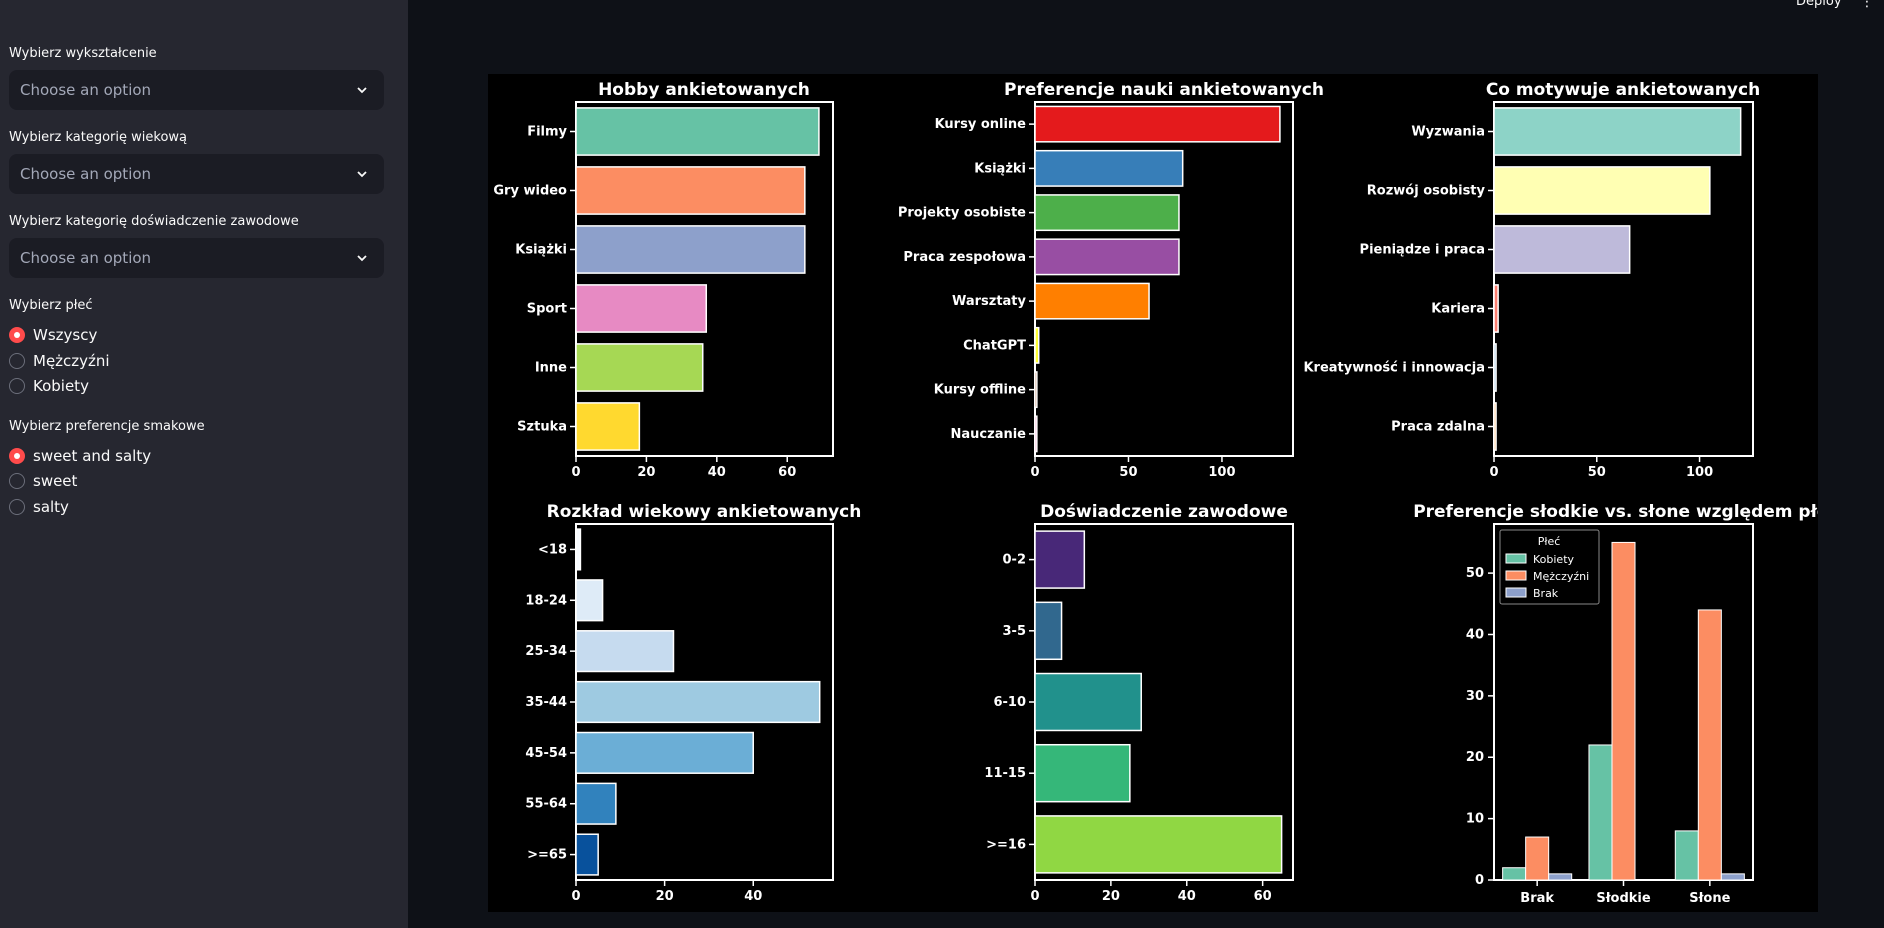  Describe the element at coordinates (196, 174) in the screenshot. I see `age-select: Choose an option` at that location.